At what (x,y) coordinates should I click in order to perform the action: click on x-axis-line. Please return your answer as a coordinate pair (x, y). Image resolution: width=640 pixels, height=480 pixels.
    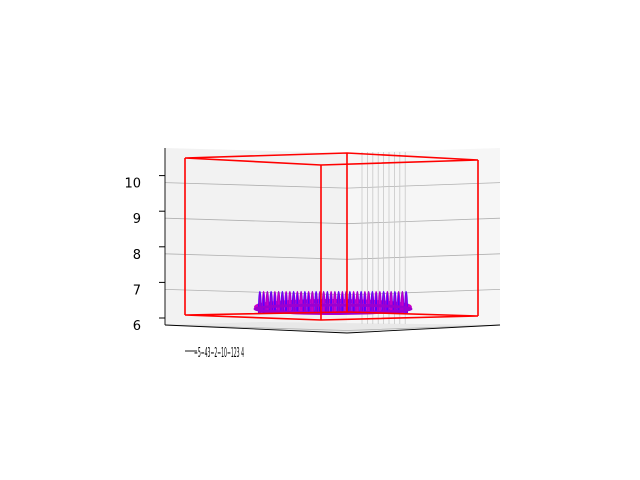
    Looking at the image, I should click on (256, 329).